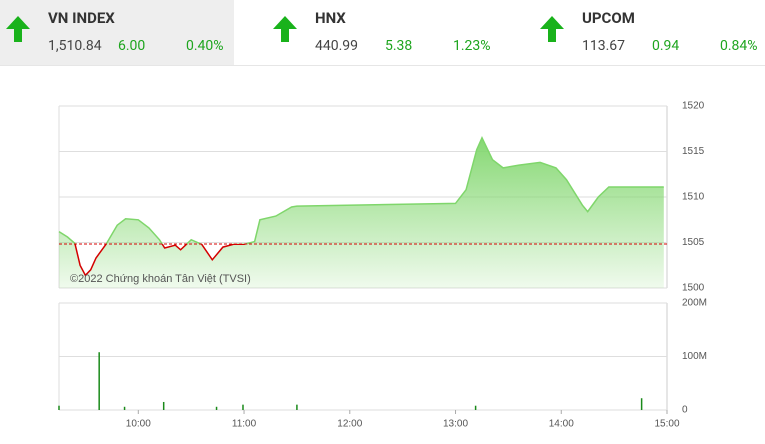  What do you see at coordinates (693, 106) in the screenshot?
I see `y-tick-label: 1520` at bounding box center [693, 106].